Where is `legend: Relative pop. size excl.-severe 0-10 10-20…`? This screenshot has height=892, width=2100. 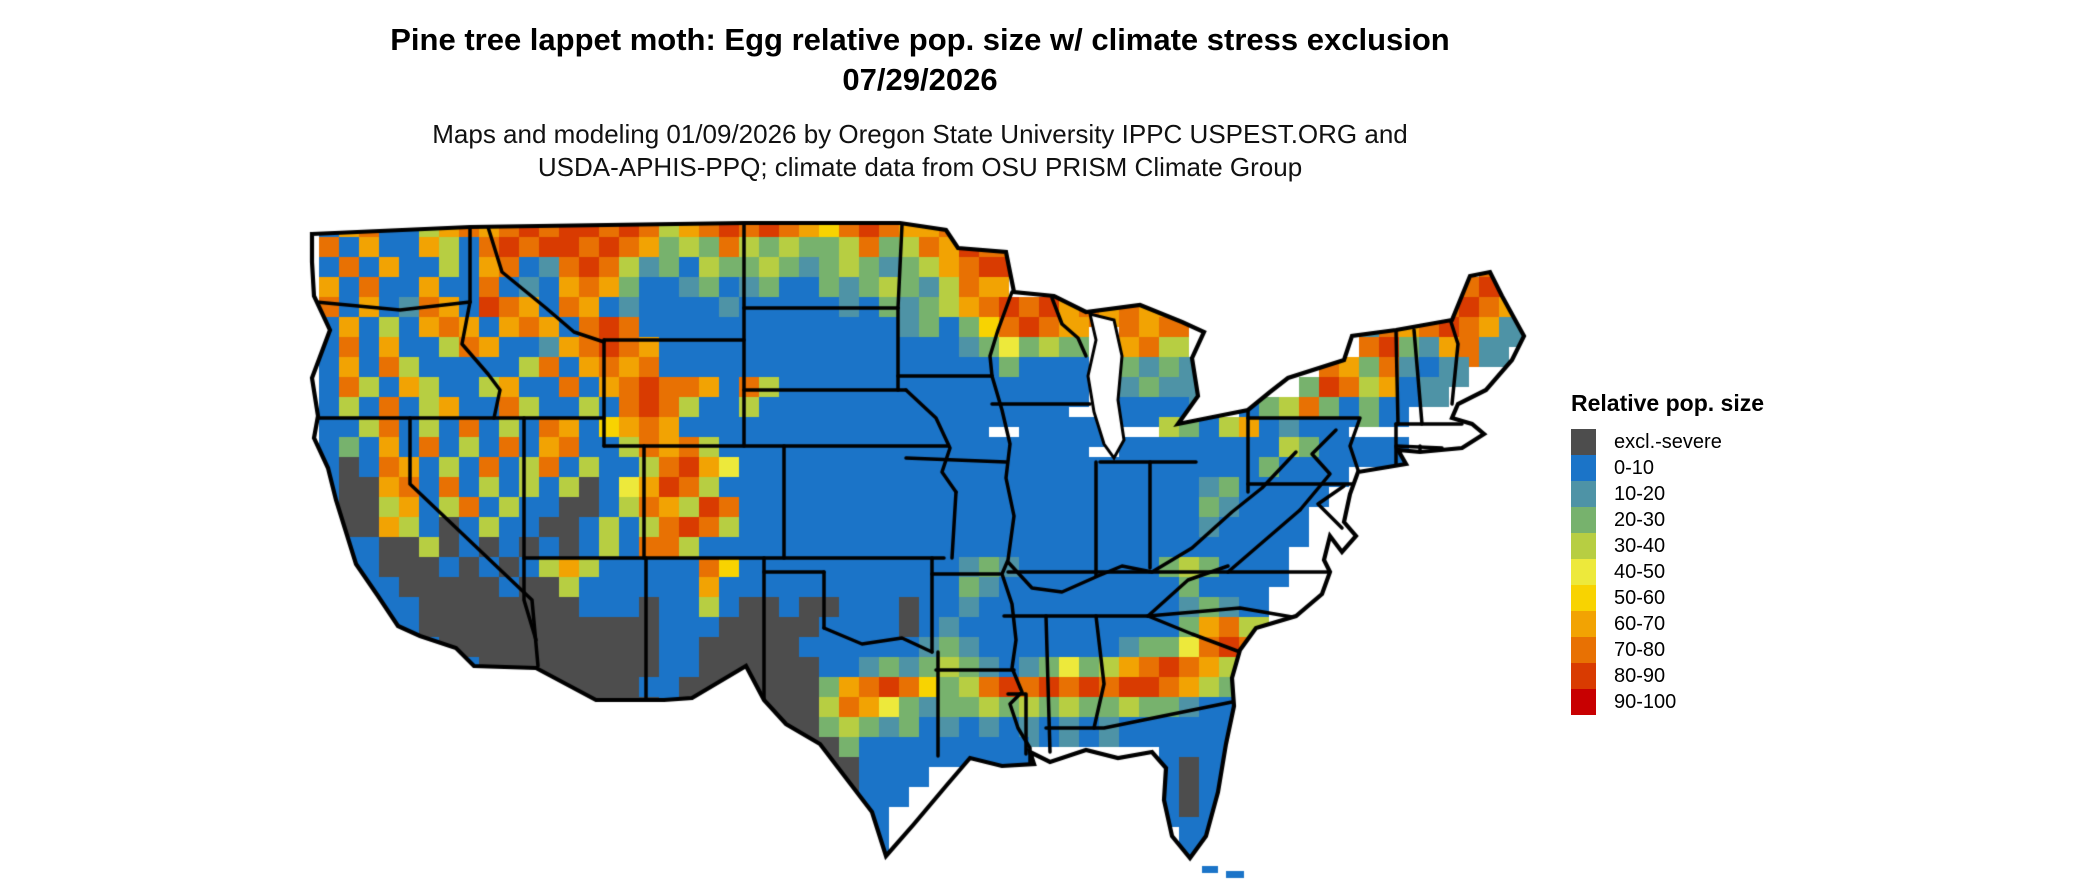
legend: Relative pop. size excl.-severe 0-10 10-20… is located at coordinates (1667, 552).